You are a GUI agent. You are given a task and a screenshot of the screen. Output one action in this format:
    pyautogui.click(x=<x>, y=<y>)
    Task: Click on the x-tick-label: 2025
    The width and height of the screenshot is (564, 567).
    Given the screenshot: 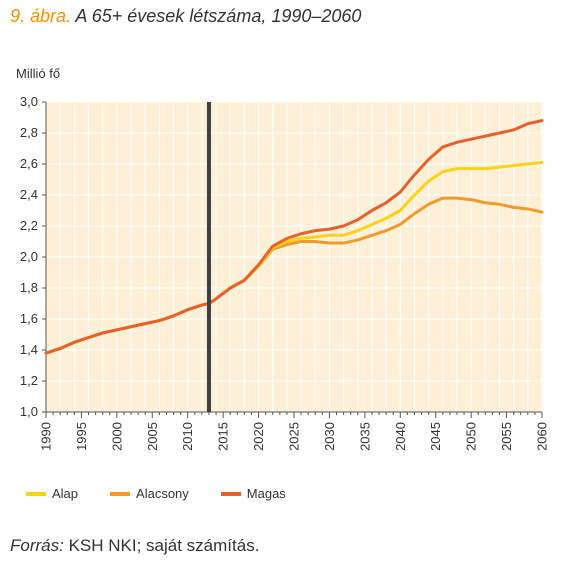 What is the action you would take?
    pyautogui.click(x=294, y=436)
    